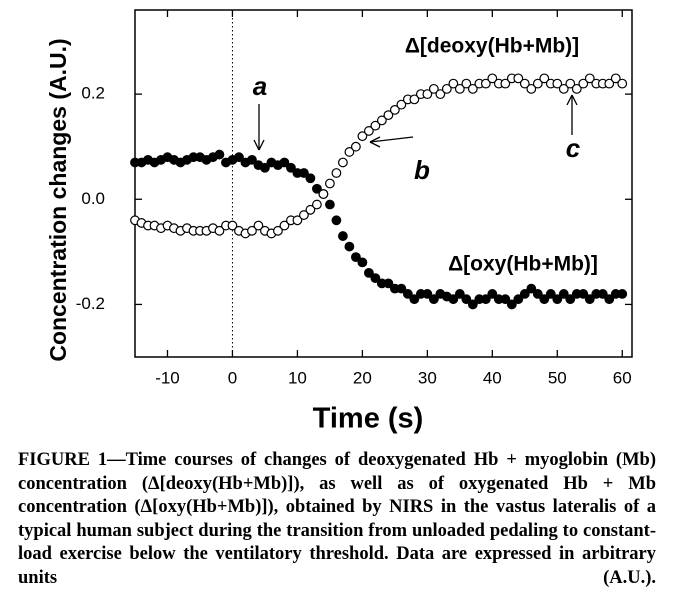 Image resolution: width=674 pixels, height=599 pixels. Describe the element at coordinates (573, 148) in the screenshot. I see `point-annotation: c` at that location.